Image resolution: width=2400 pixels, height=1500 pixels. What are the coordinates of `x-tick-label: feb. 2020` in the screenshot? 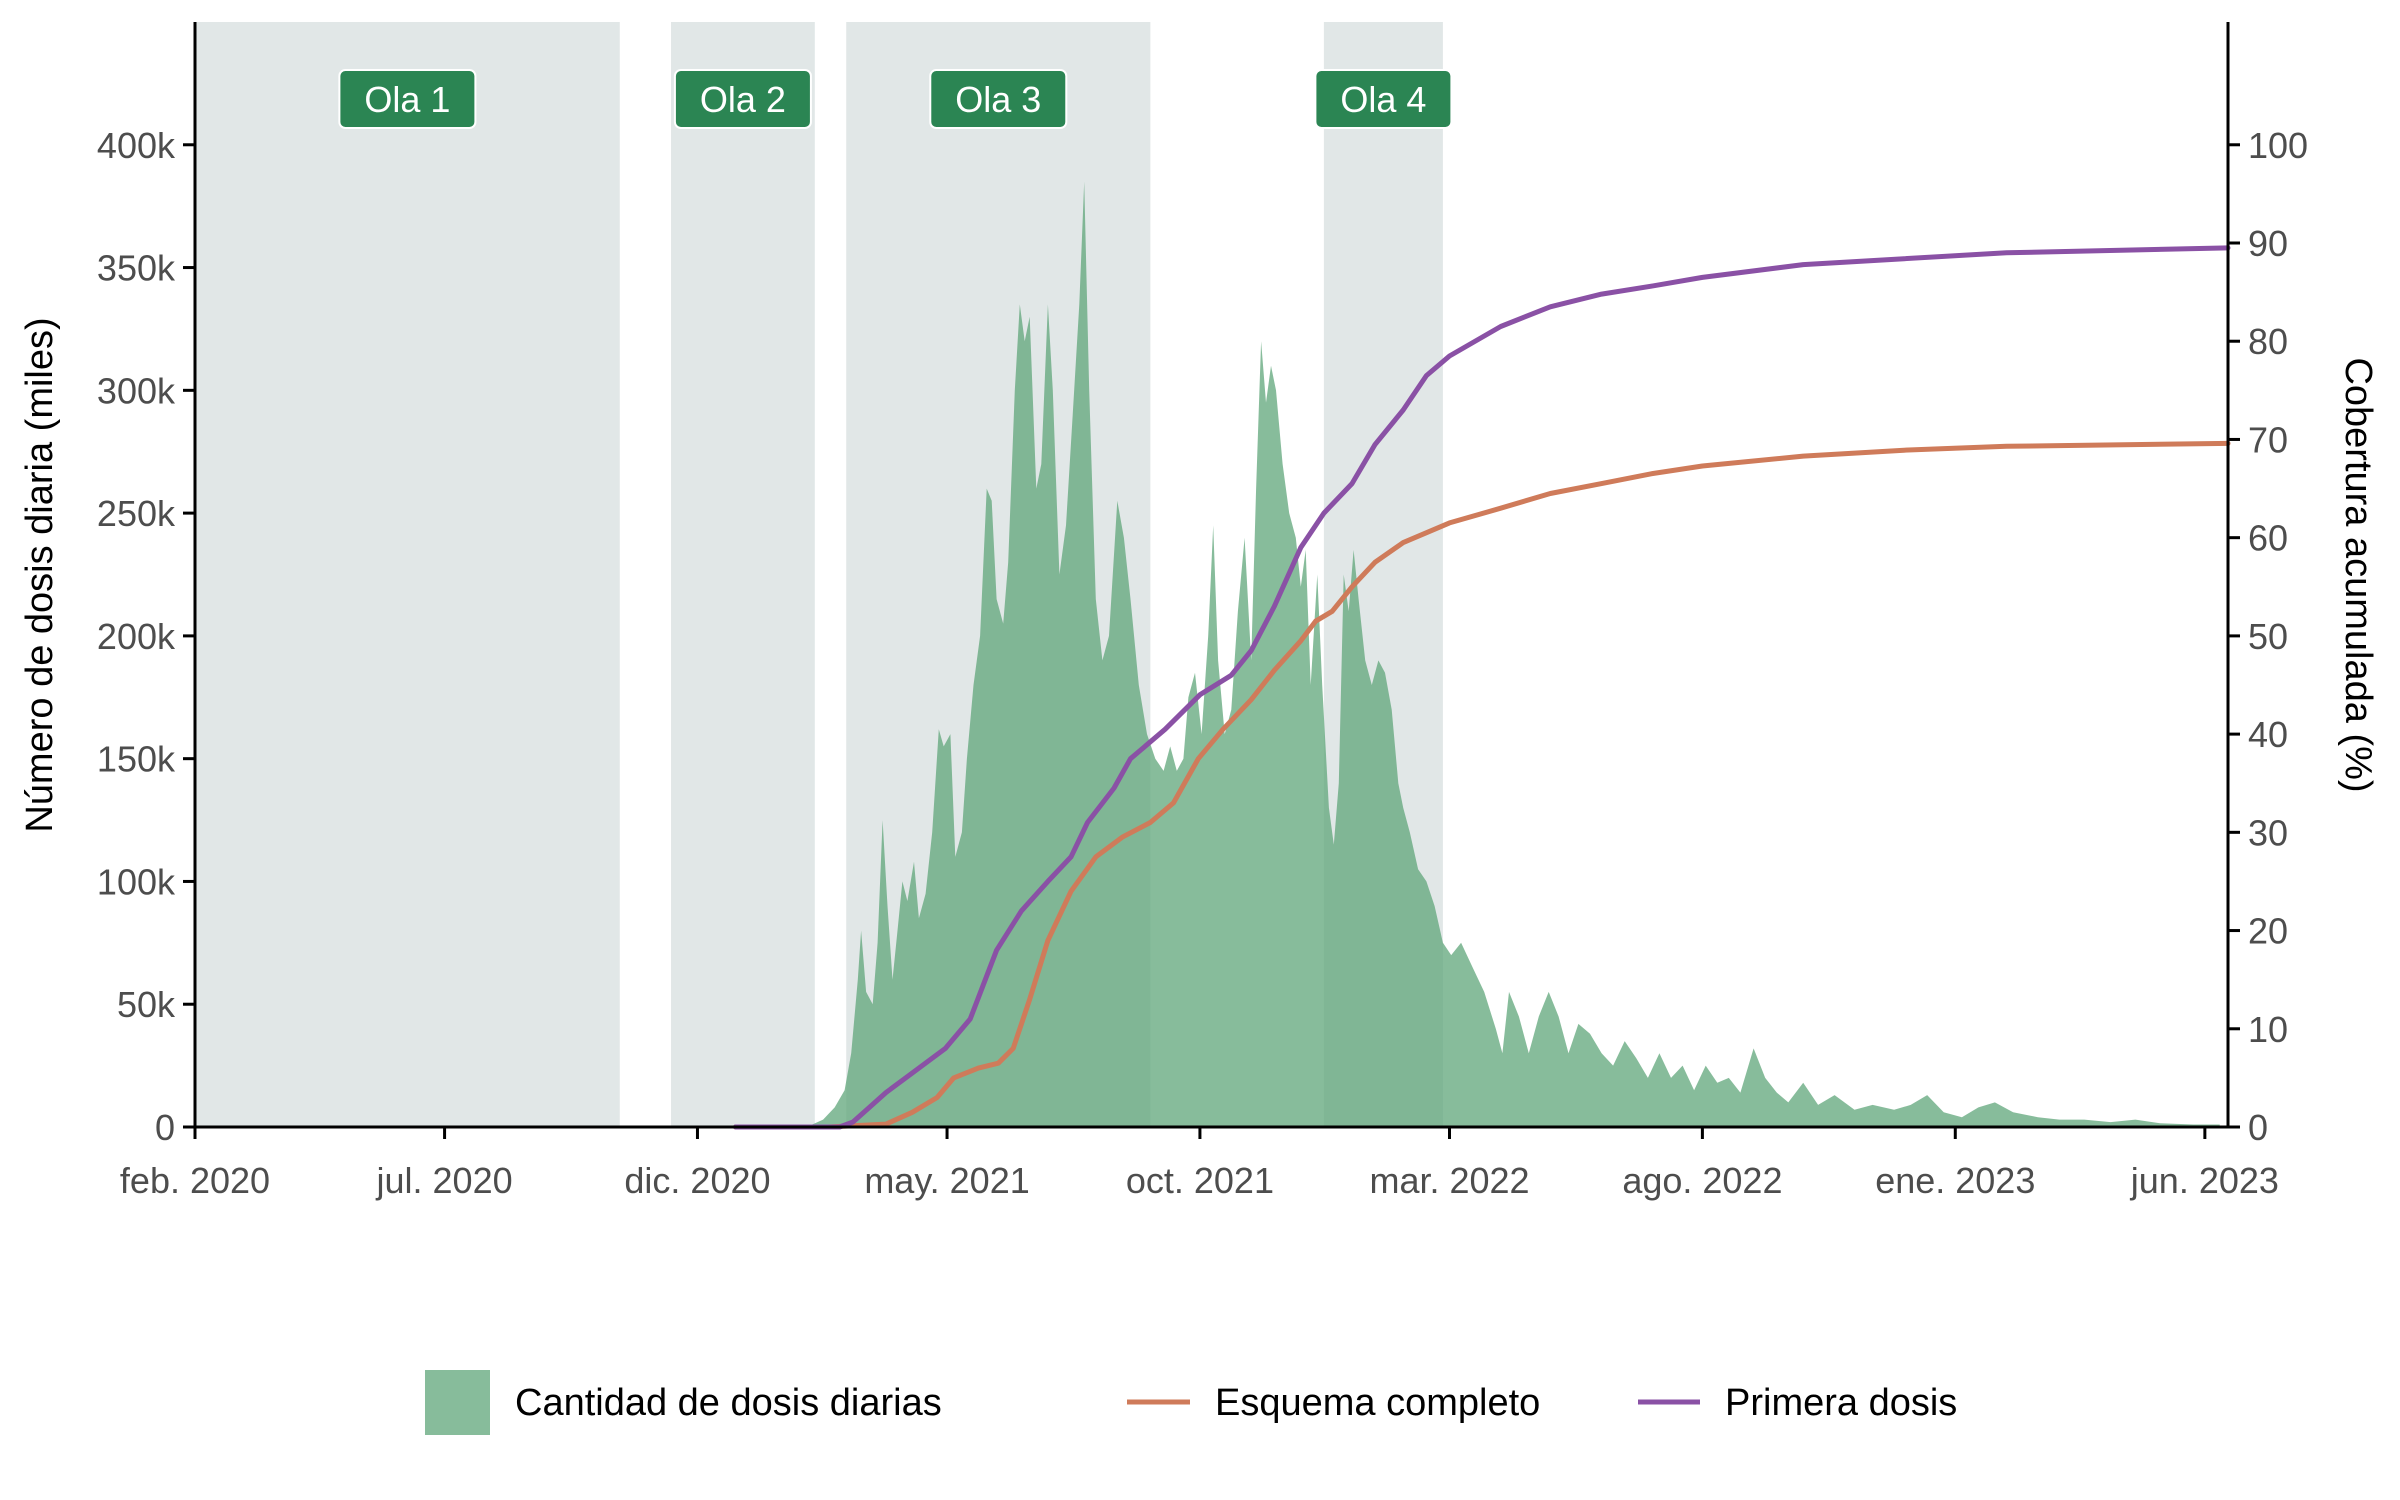 It's located at (195, 1180).